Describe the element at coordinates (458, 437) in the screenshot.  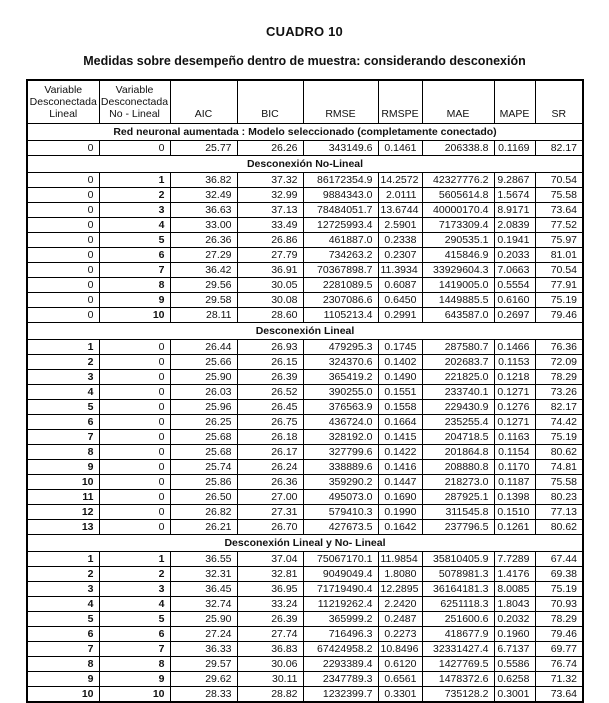
I see `cell-mae: 204718.5` at that location.